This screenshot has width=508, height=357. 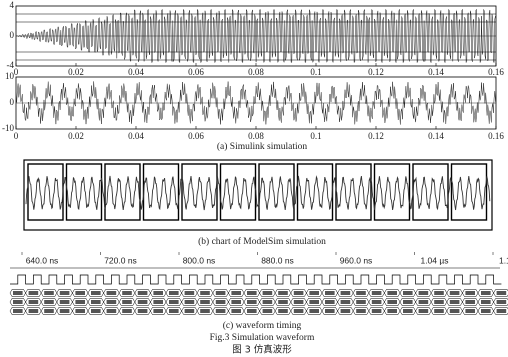 What do you see at coordinates (196, 72) in the screenshot?
I see `x-tick-label: 0.06` at bounding box center [196, 72].